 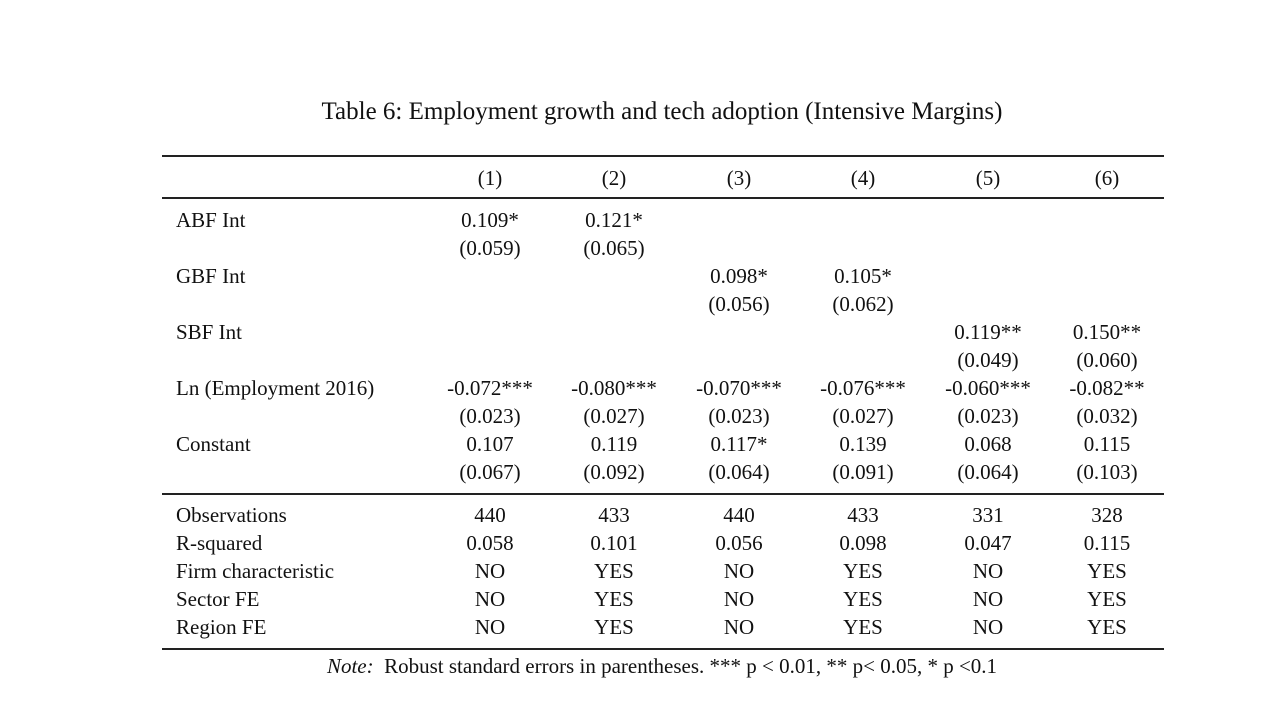 I want to click on stat-value: 0.058, so click(x=490, y=543).